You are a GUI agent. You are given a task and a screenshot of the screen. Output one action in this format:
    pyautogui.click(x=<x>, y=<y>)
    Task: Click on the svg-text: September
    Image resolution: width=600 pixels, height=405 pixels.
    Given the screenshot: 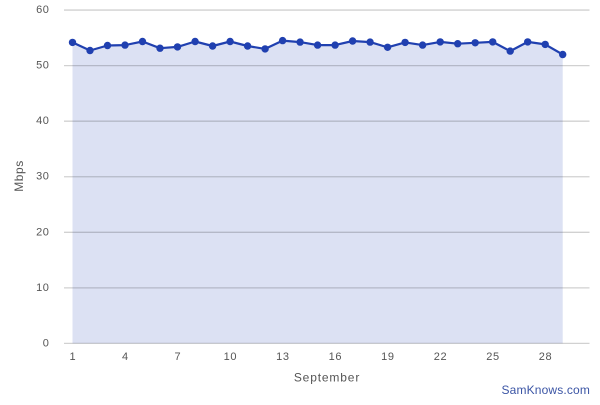 What is the action you would take?
    pyautogui.click(x=327, y=377)
    